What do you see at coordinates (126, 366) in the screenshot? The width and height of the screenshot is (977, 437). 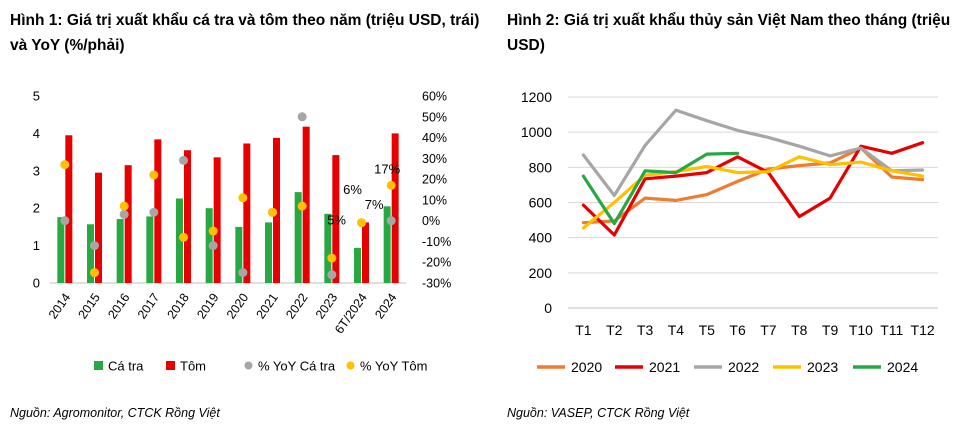 I see `legend-label: Cá tra` at bounding box center [126, 366].